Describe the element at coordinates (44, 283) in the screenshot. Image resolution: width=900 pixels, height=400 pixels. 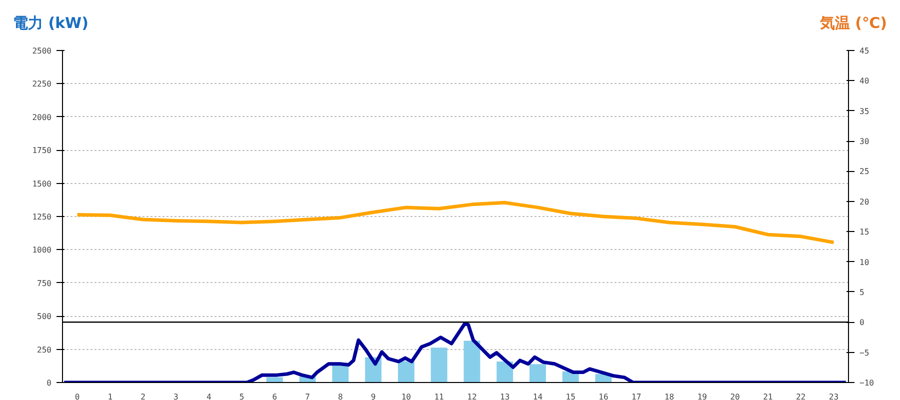
I see `y-tick-label: 750` at that location.